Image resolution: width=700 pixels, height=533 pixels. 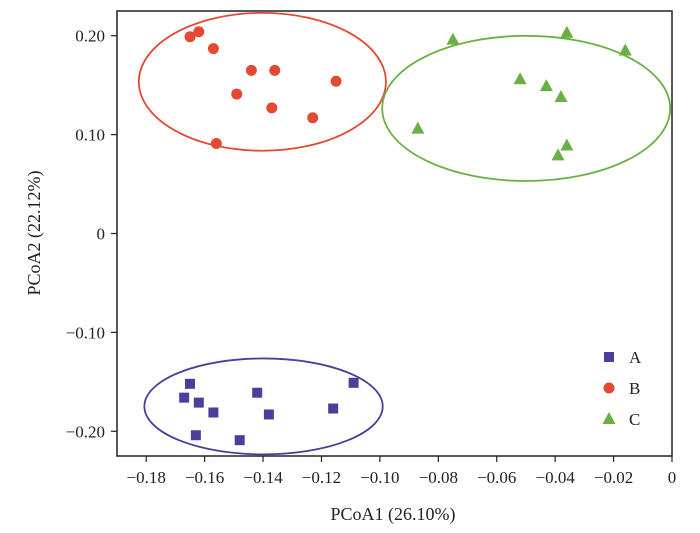 I want to click on x-tick-label: −0.10, so click(x=379, y=477).